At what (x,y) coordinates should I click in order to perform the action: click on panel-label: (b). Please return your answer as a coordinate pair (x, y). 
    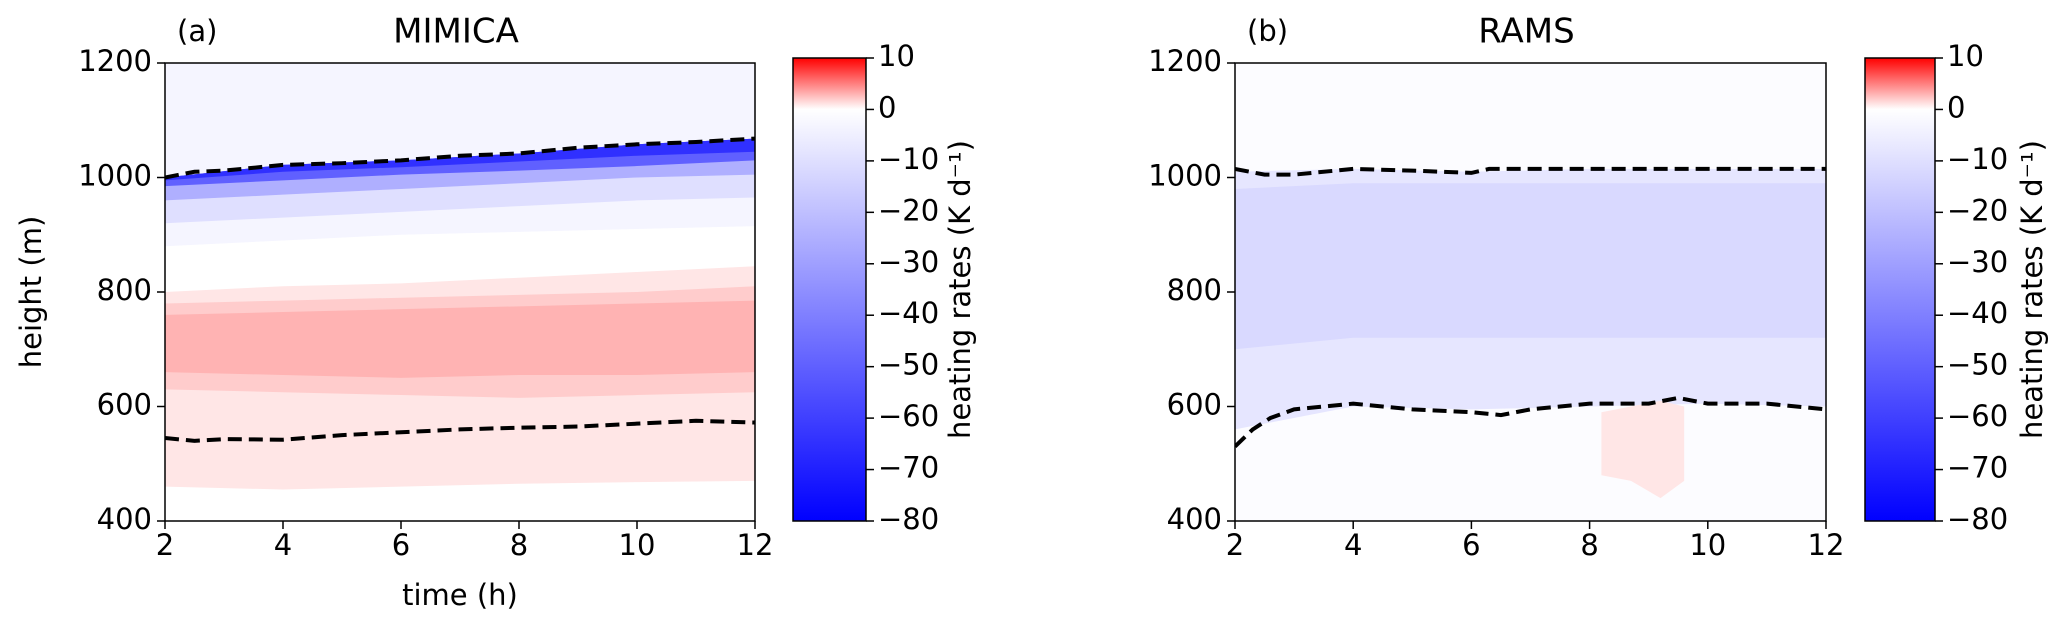
    Looking at the image, I should click on (1267, 31).